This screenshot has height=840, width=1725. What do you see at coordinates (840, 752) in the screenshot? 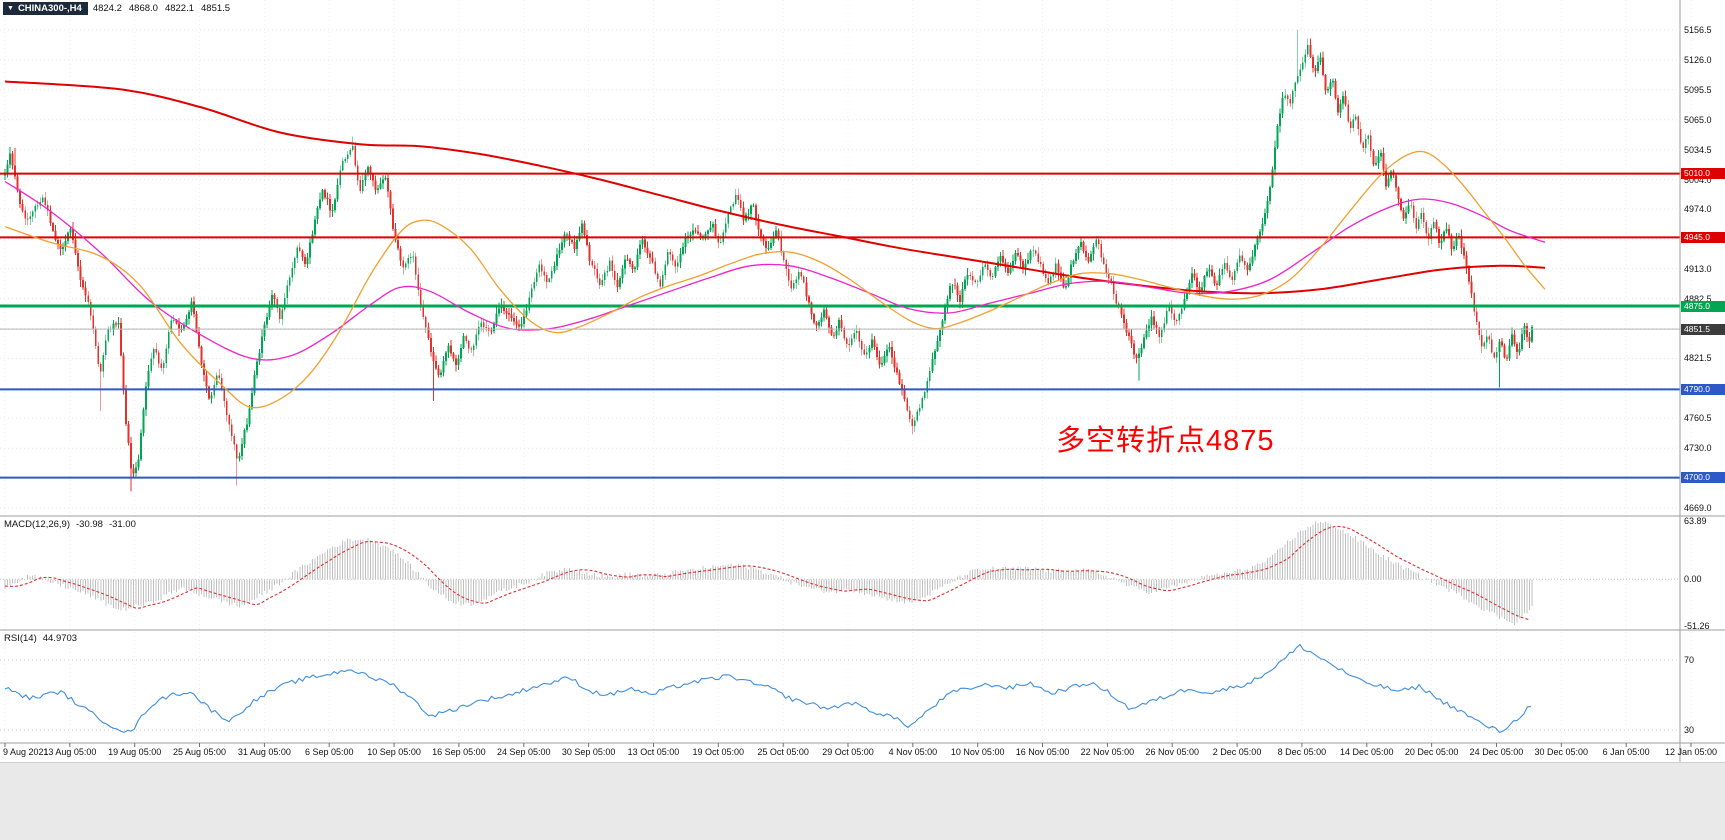
I see `time-scale` at bounding box center [840, 752].